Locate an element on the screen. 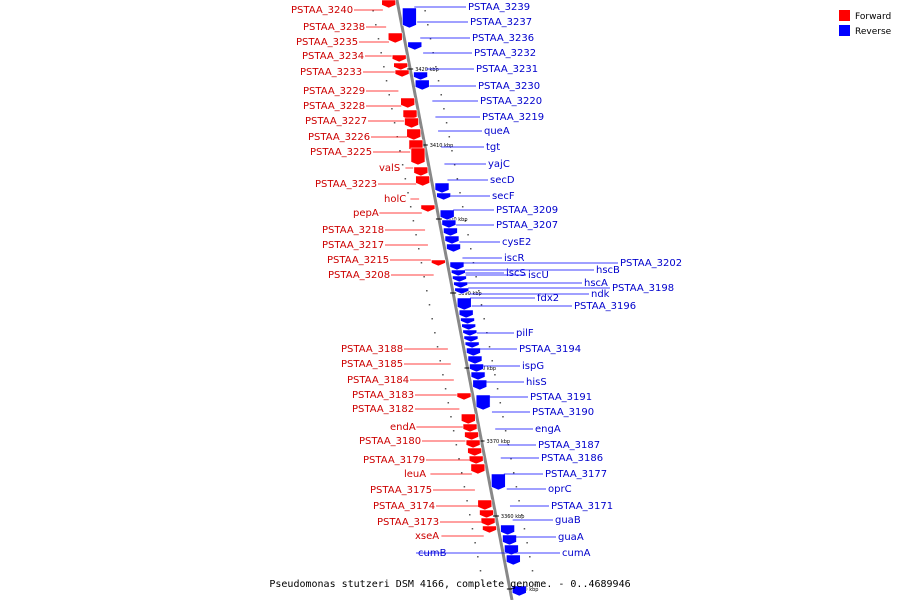 The width and height of the screenshot is (900, 600). reverse-gene-label: PSTAA_3237 is located at coordinates (501, 22).